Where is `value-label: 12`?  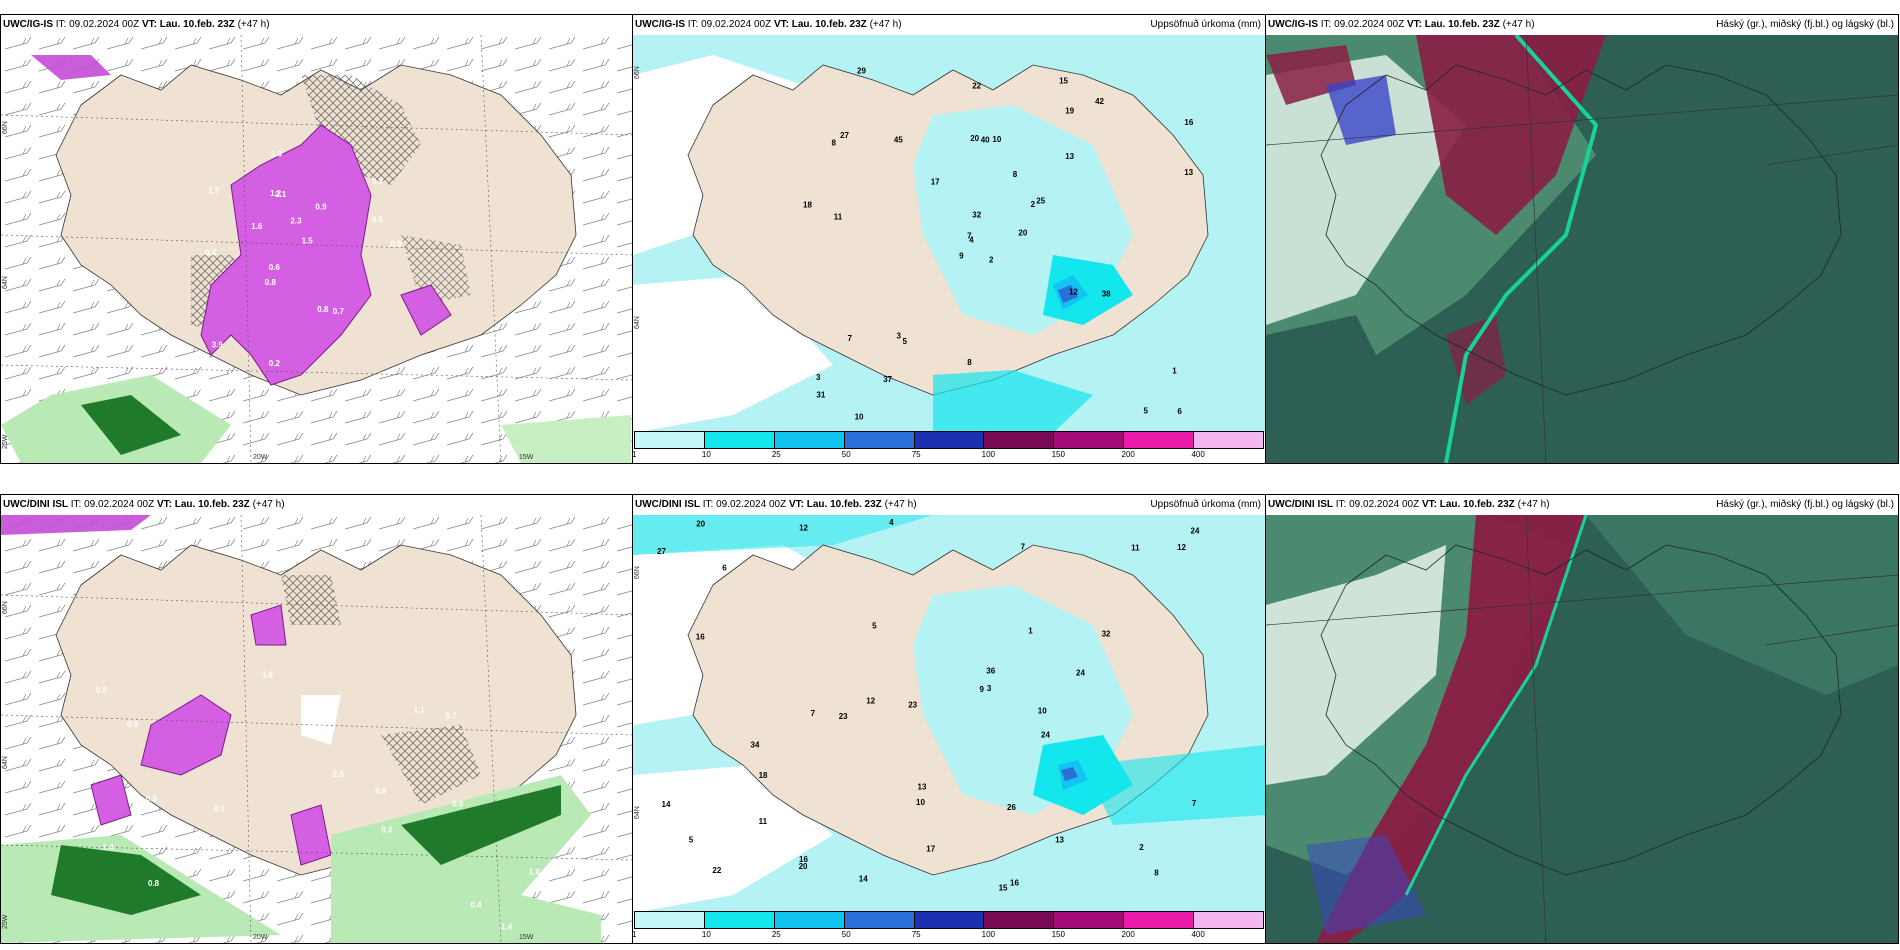
value-label: 12 is located at coordinates (1181, 547).